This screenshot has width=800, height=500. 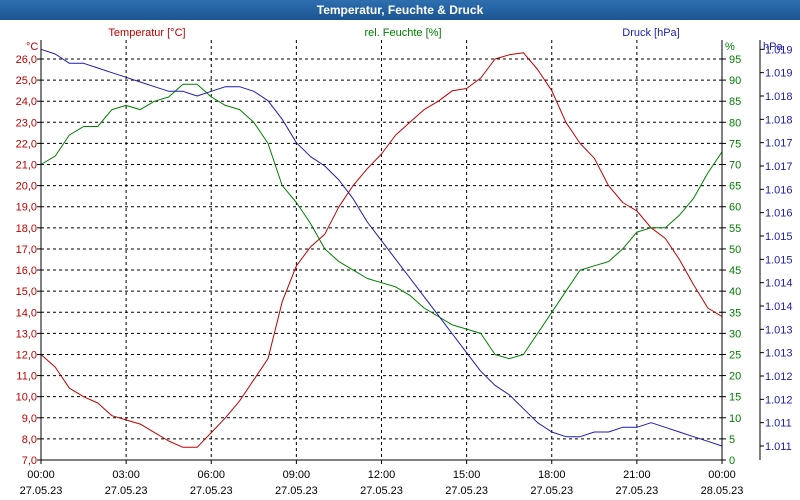 What do you see at coordinates (735, 377) in the screenshot?
I see `humidity-tick-label: 20` at bounding box center [735, 377].